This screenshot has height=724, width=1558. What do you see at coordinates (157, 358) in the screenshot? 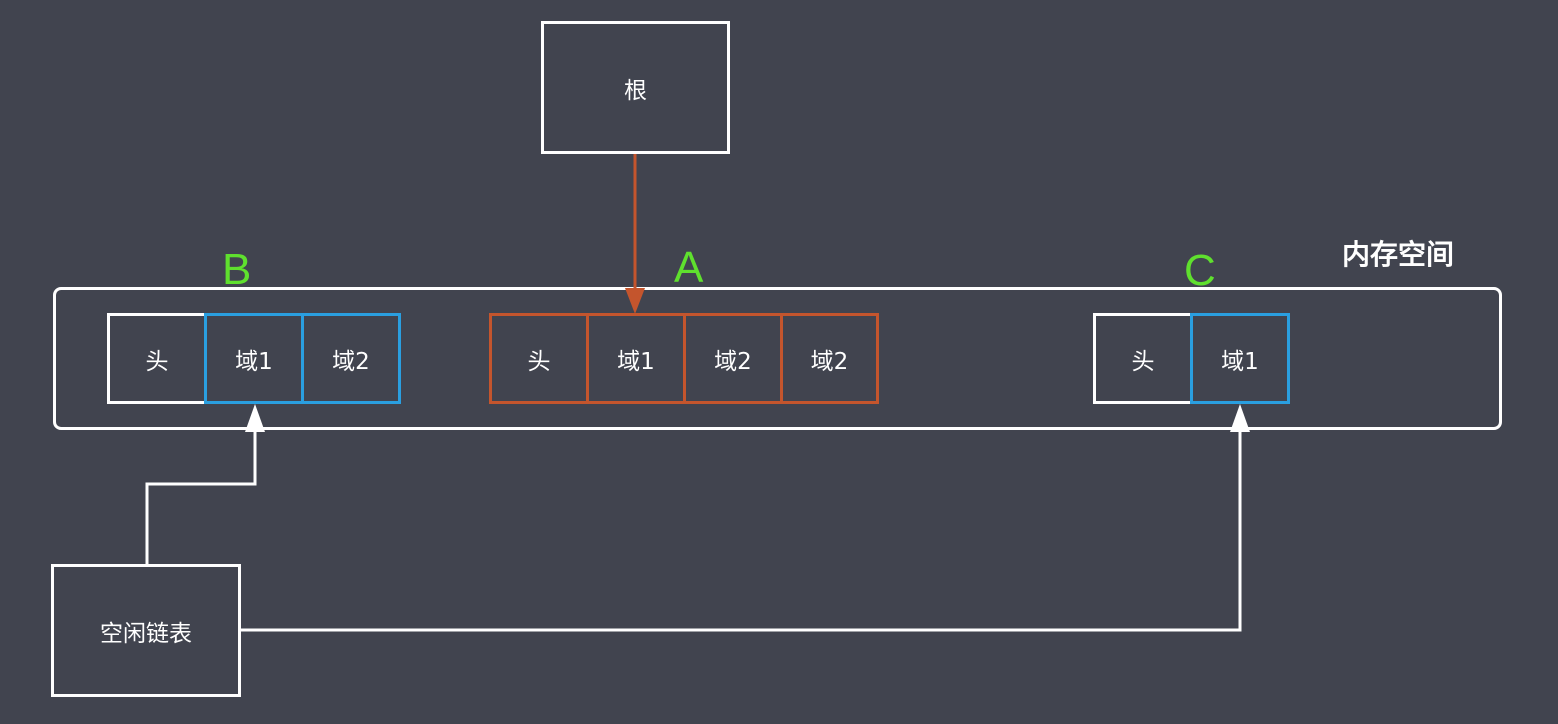
I see `object-b-head: 头` at bounding box center [157, 358].